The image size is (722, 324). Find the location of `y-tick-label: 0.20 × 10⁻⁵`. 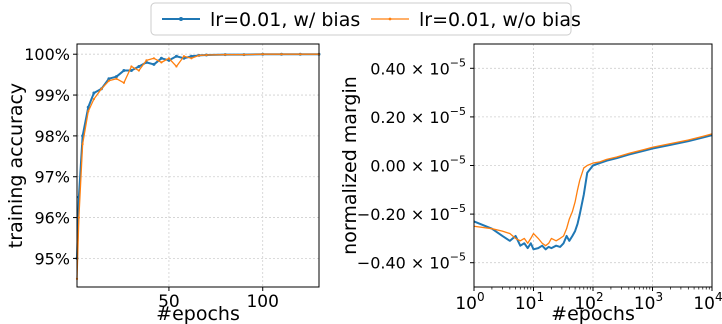

y-tick-label: 0.20 × 10⁻⁵ is located at coordinates (418, 116).